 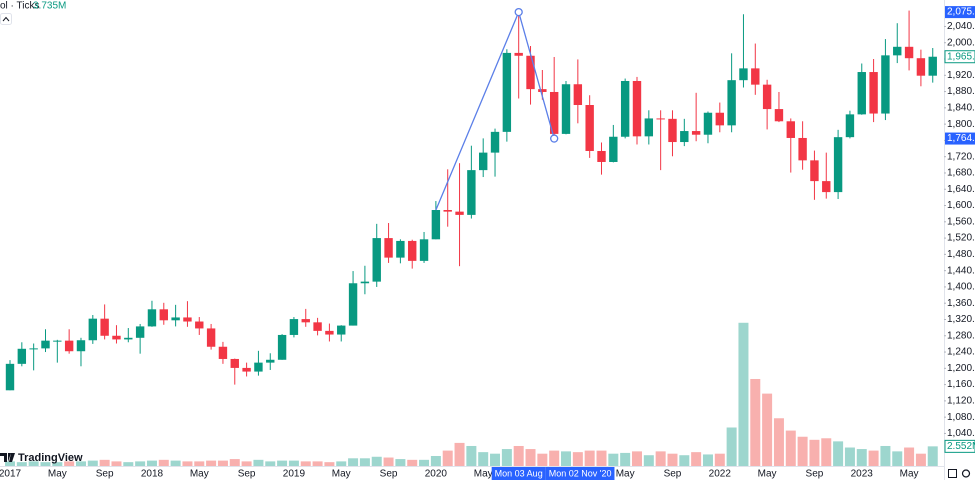 I want to click on y-tick-label: 1,600.000, so click(x=961, y=205).